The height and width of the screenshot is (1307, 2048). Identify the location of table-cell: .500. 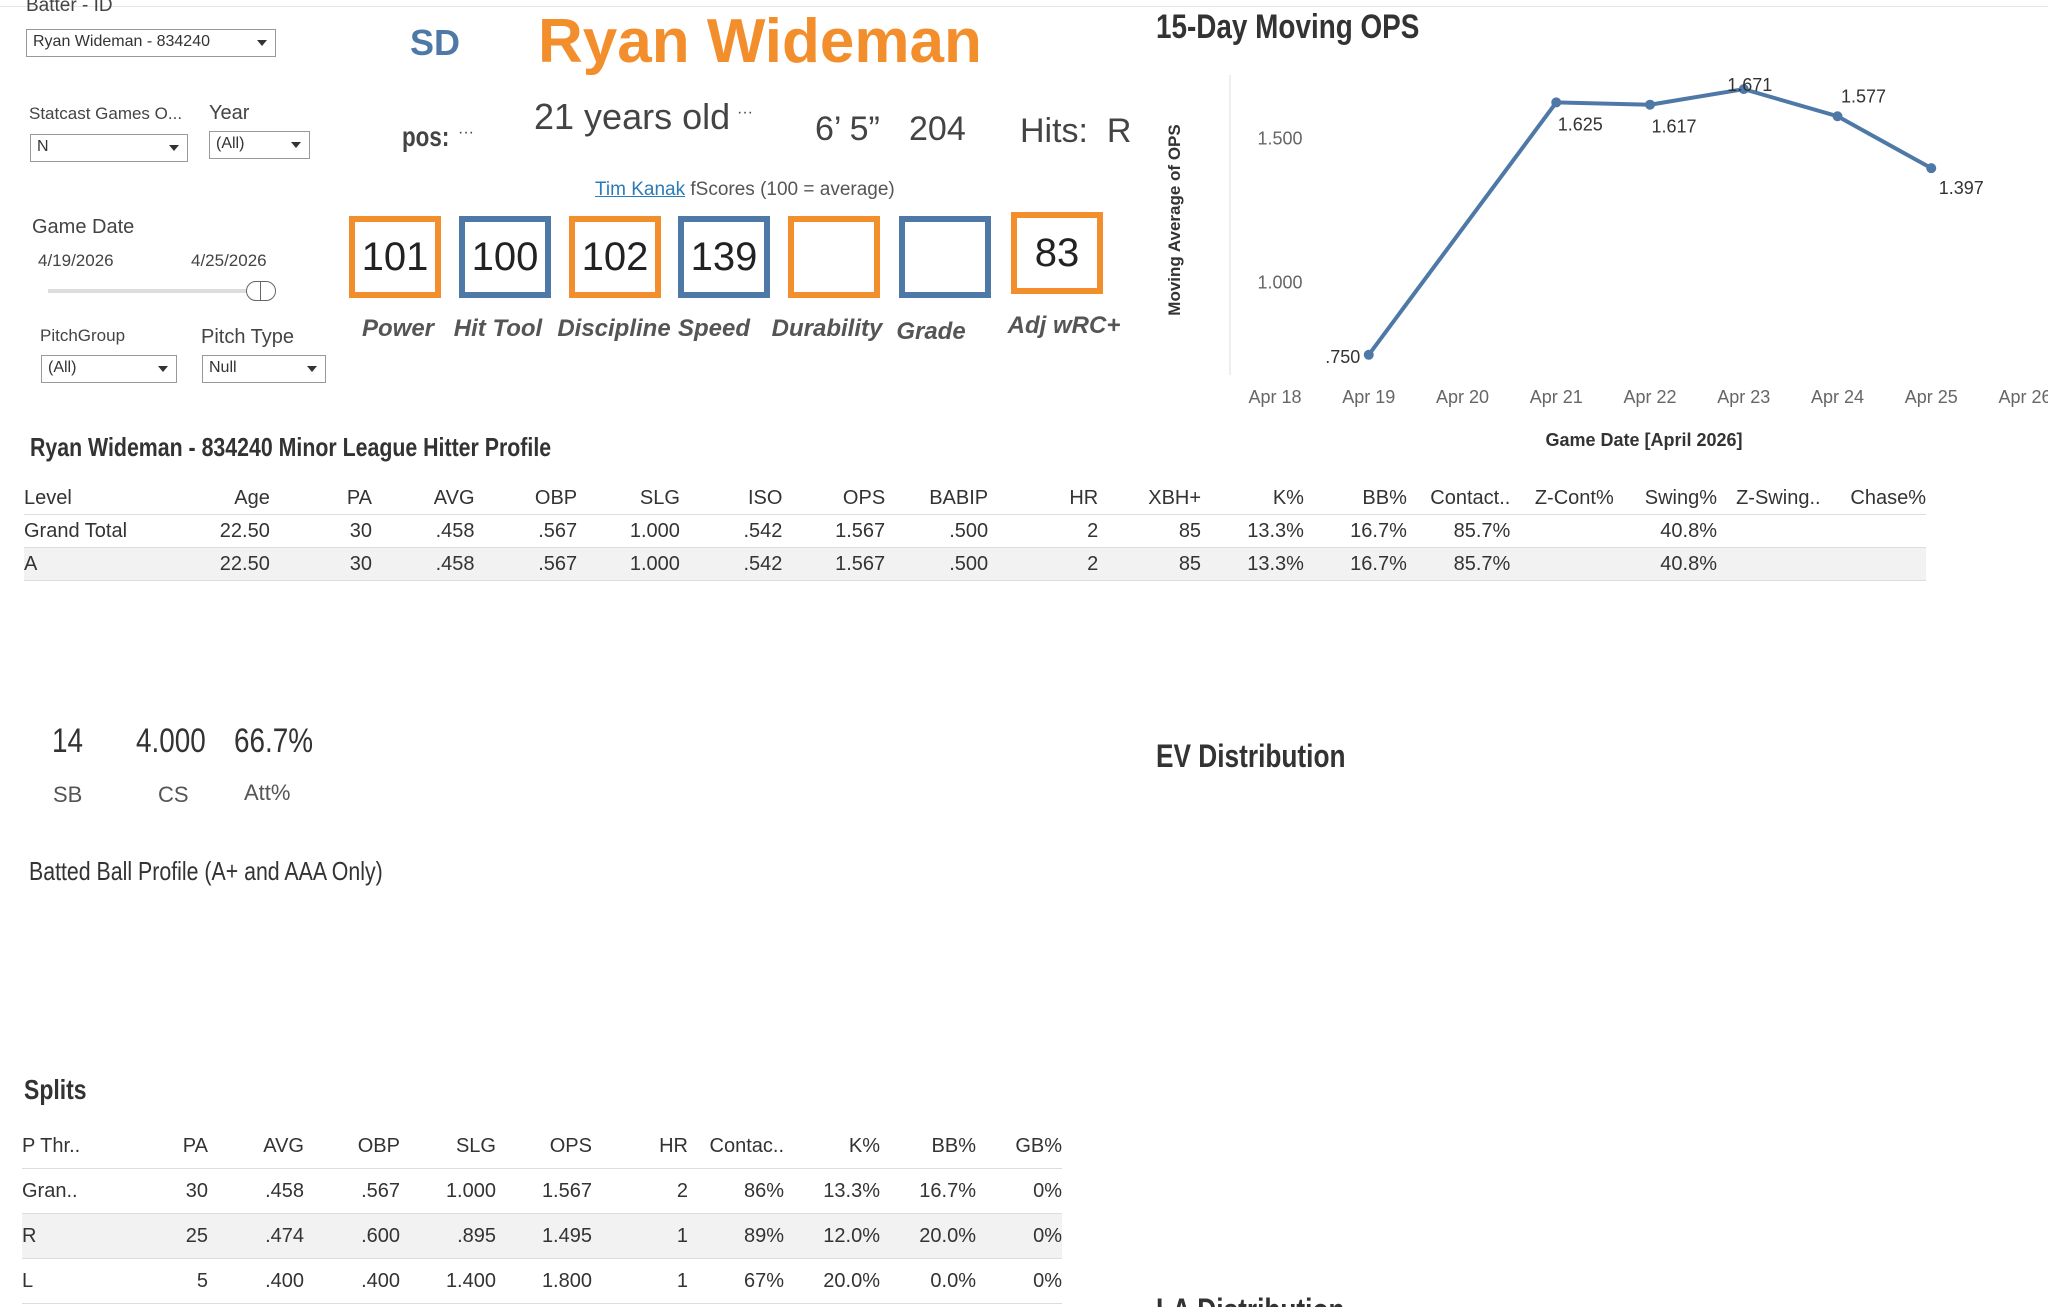
(937, 564).